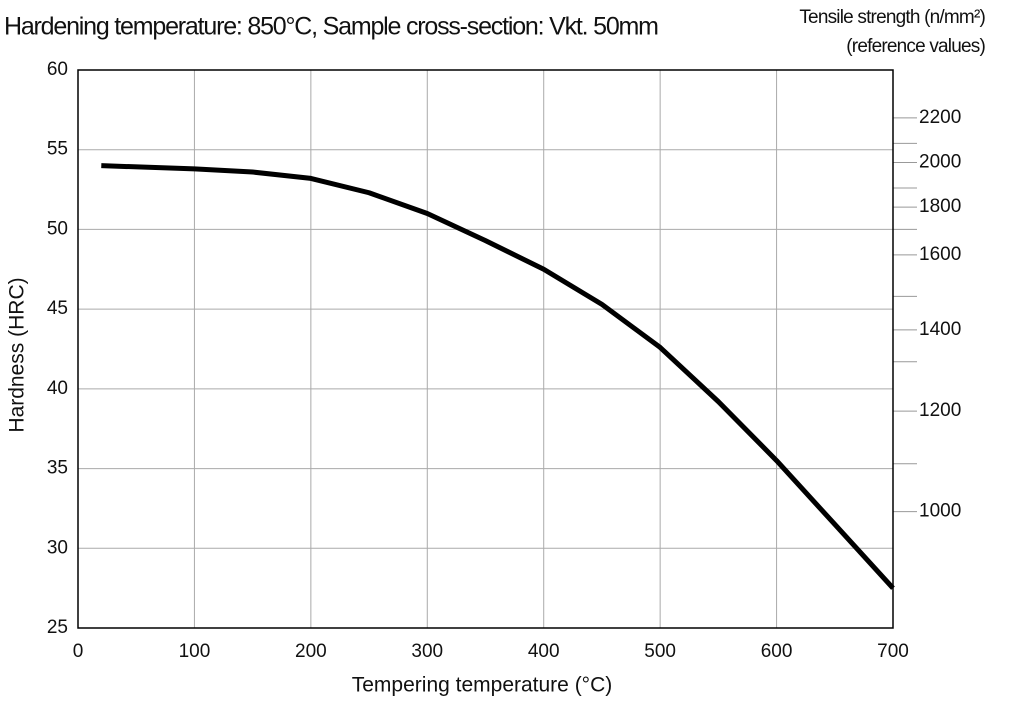  Describe the element at coordinates (940, 410) in the screenshot. I see `y2-tick-label: 1200` at that location.